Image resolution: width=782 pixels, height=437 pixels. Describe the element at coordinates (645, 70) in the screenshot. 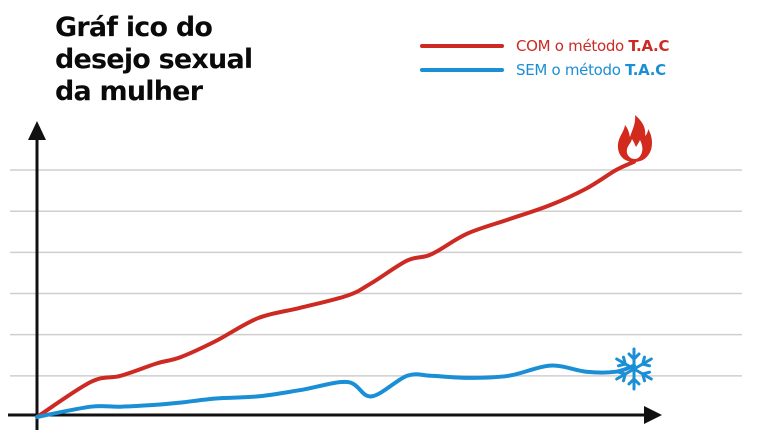

I see `legend-label-sem-bold: T.A.C` at that location.